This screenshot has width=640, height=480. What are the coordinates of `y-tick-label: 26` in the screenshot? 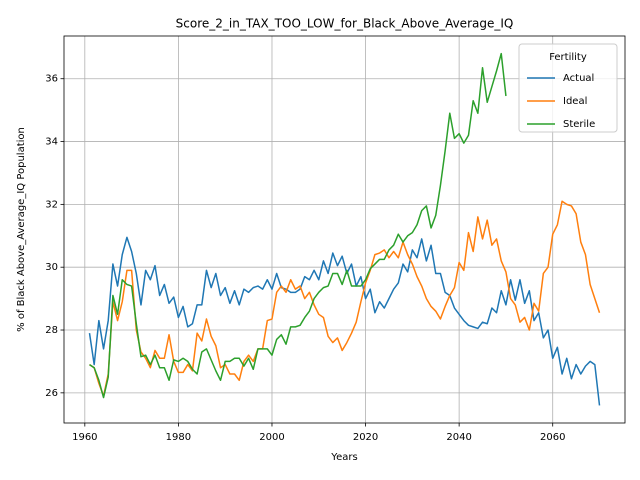 It's located at (51, 393).